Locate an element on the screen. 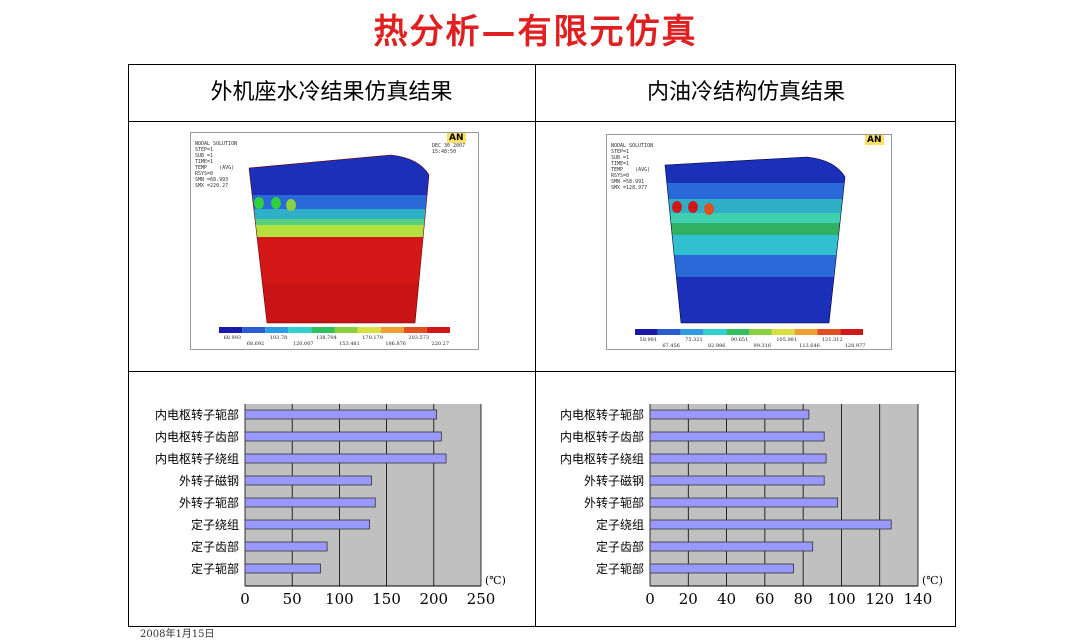 This screenshot has width=1071, height=640. legend-label: 138.704 is located at coordinates (326, 338).